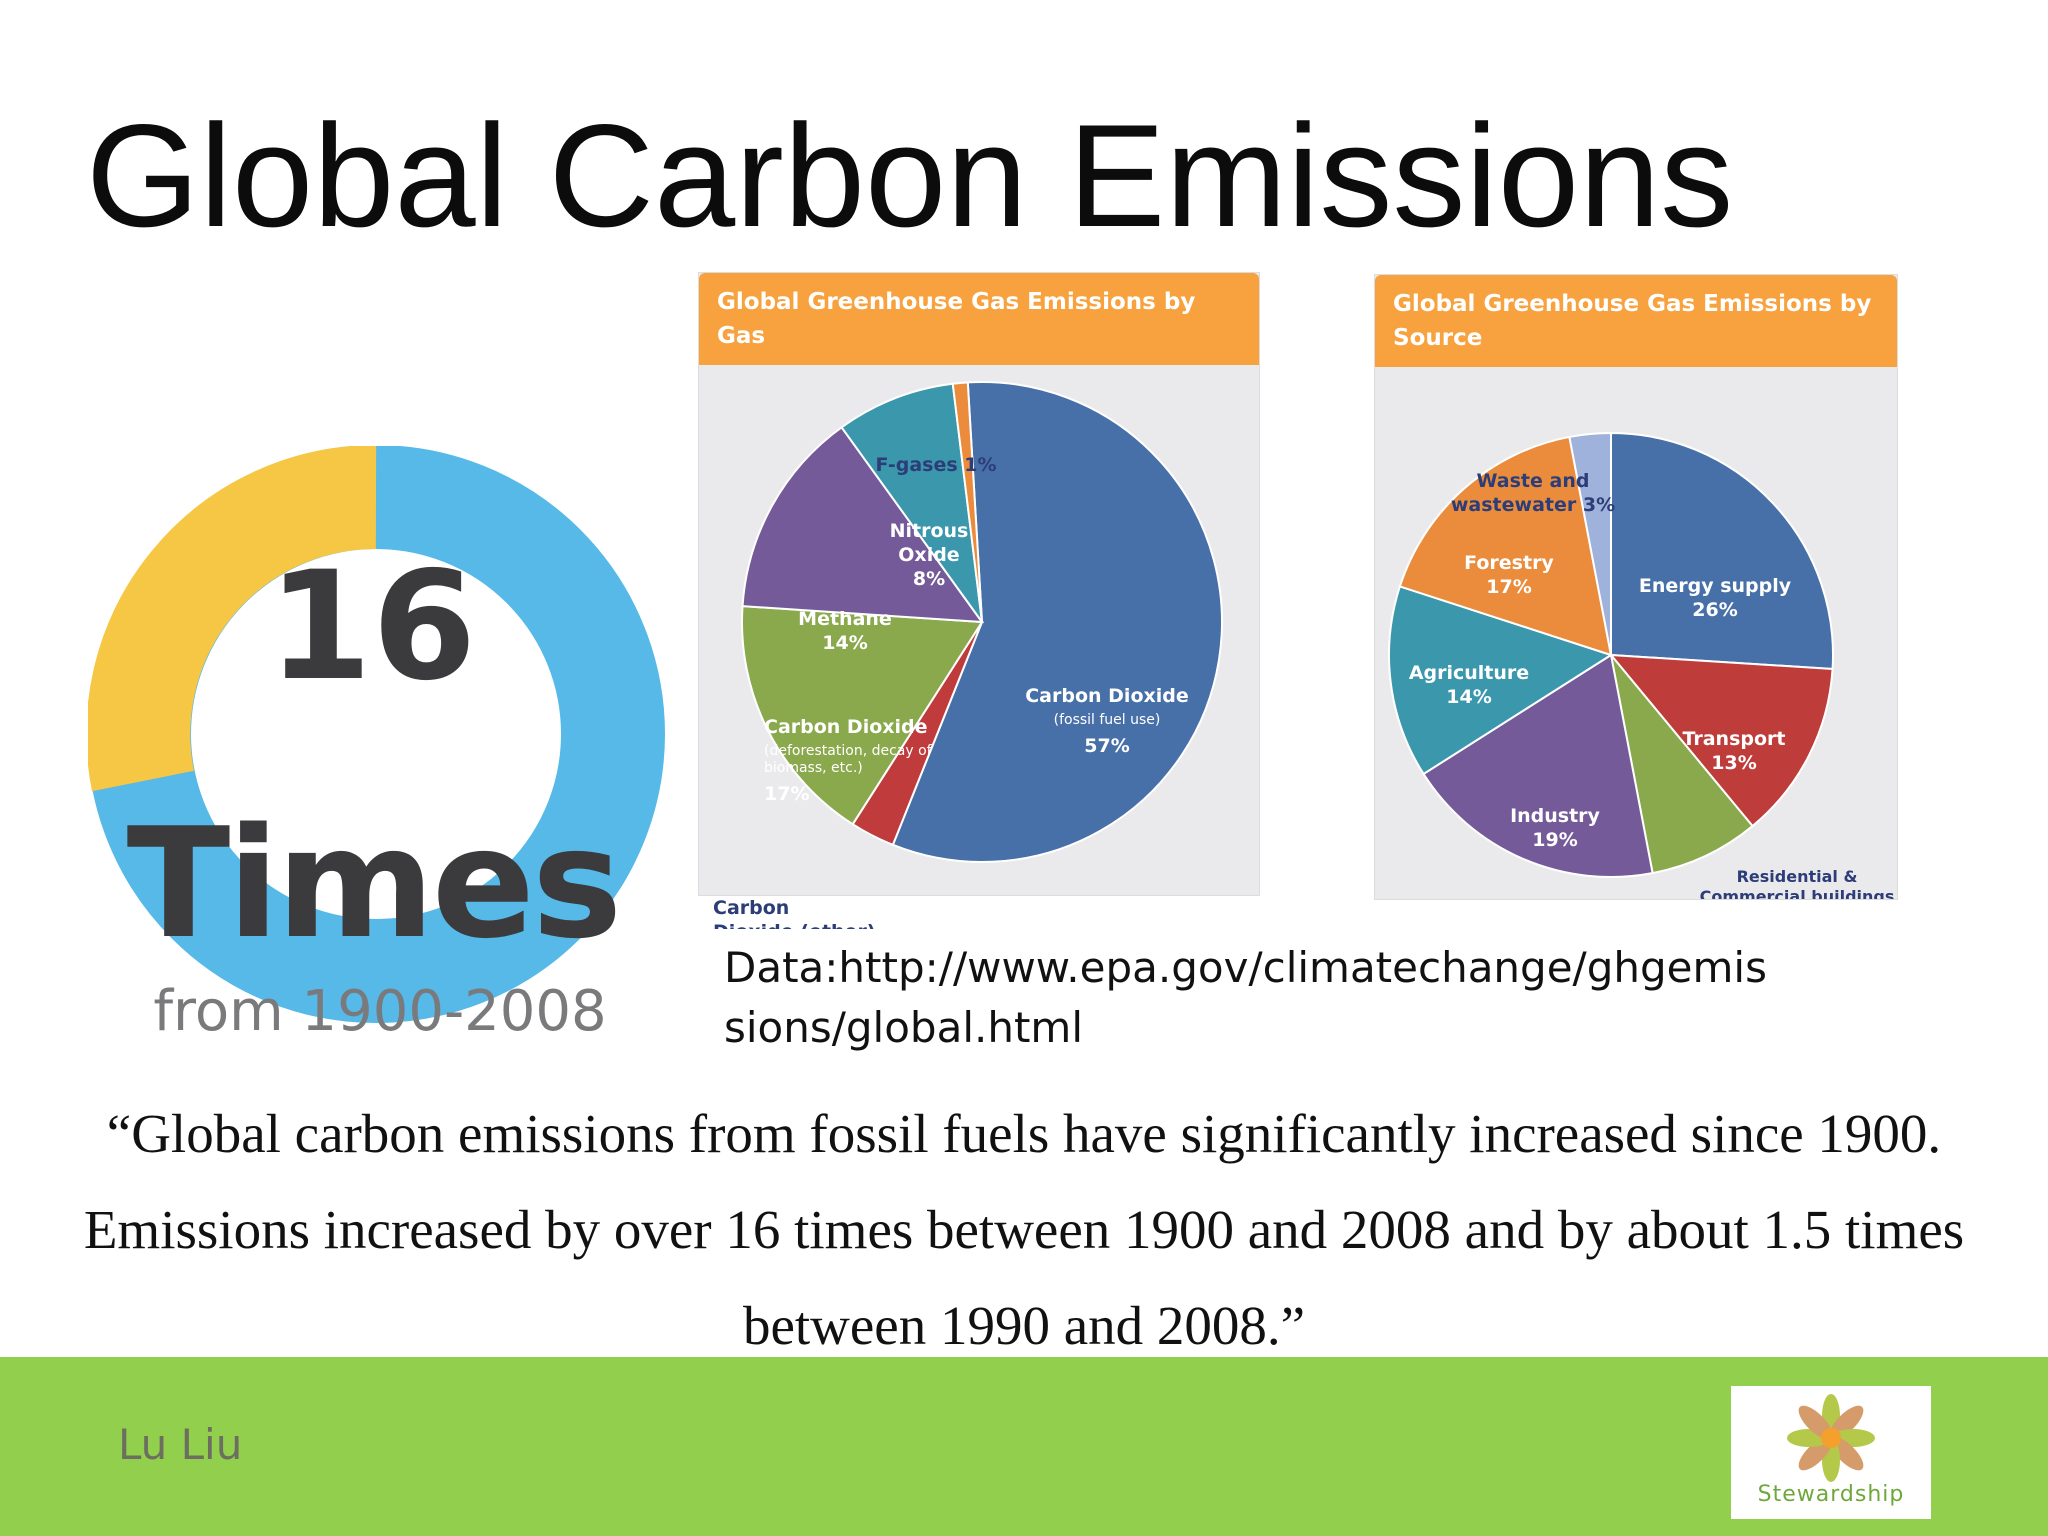 This screenshot has height=1536, width=2048. Describe the element at coordinates (380, 1011) in the screenshot. I see `stat-range: from 1900-2008` at that location.